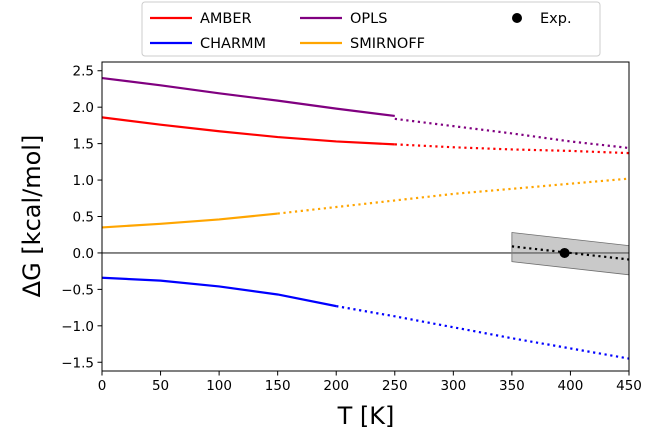  What do you see at coordinates (190, 220) in the screenshot?
I see `series-smirnoff-solid-line` at bounding box center [190, 220].